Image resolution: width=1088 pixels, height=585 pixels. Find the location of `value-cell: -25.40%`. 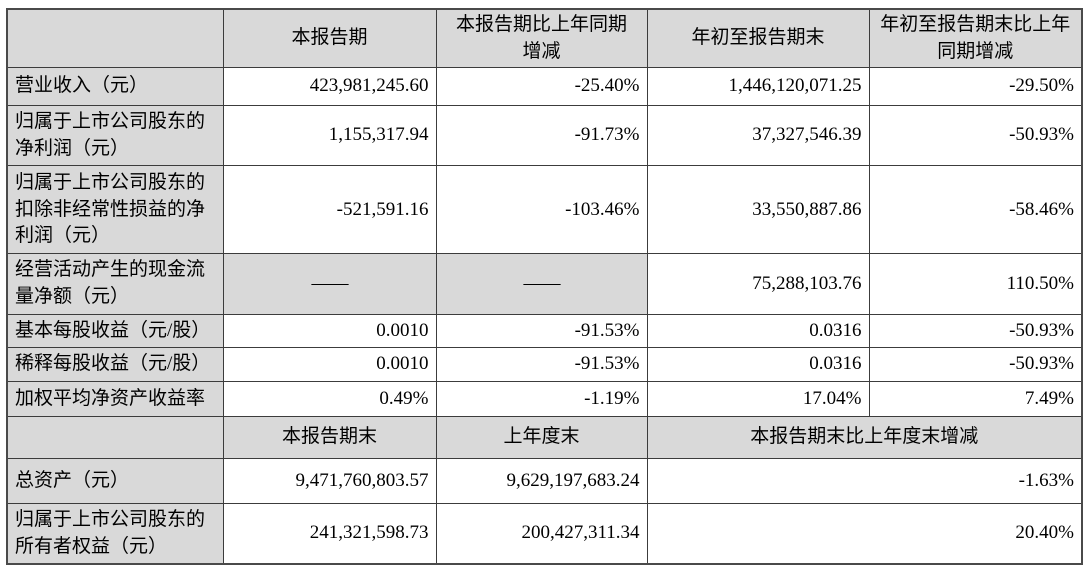

value-cell: -25.40% is located at coordinates (541, 87).